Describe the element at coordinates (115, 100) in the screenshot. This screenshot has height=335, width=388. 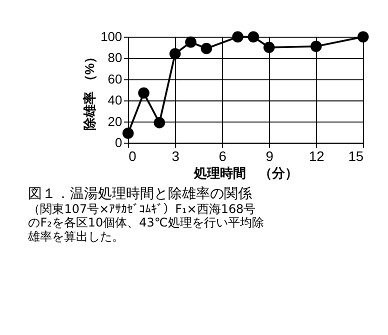
I see `y-tick-label: 40` at that location.